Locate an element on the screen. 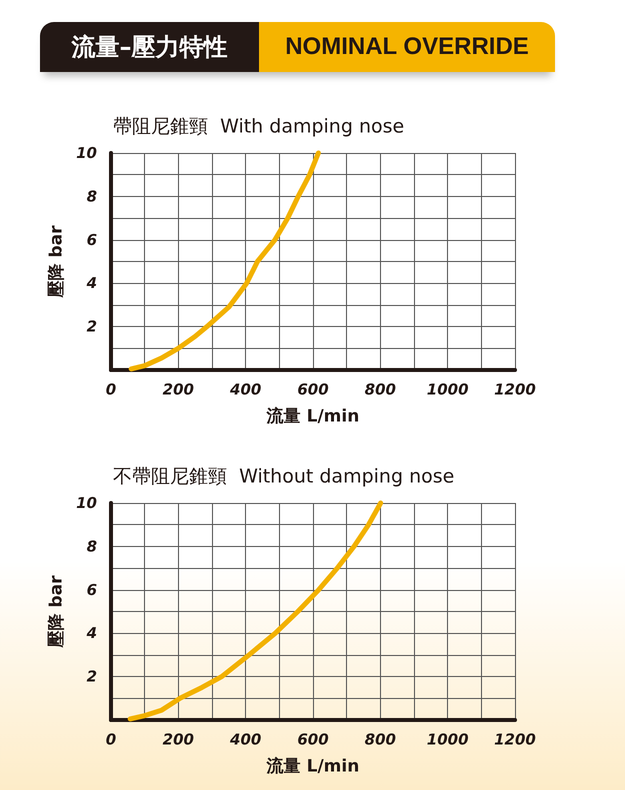  chart-title: 帶阻尼錐頸 With damping nose is located at coordinates (258, 127).